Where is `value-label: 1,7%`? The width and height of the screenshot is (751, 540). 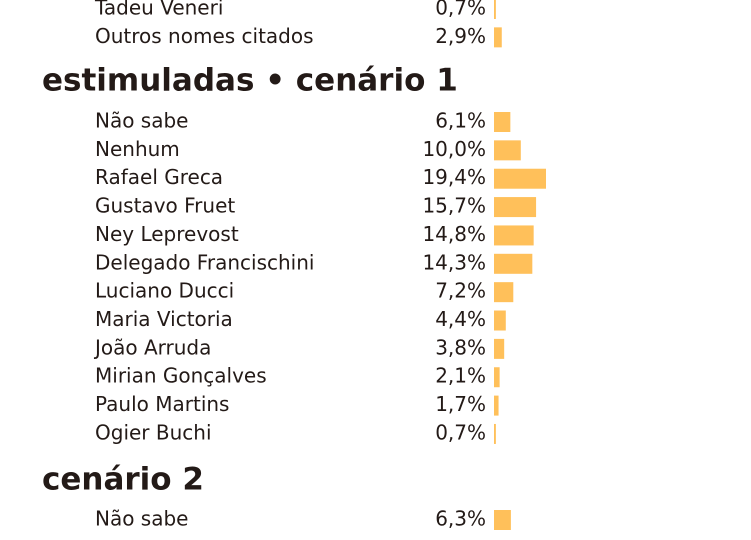 value-label: 1,7% is located at coordinates (460, 404).